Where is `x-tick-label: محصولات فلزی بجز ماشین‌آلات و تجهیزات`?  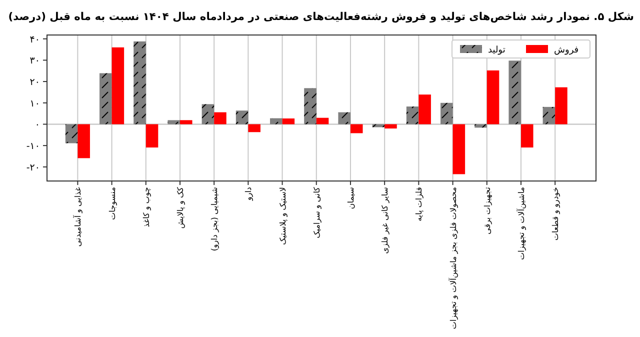 x-tick-label: محصولات فلزی بجز ماشین‌آلات و تجهیزات is located at coordinates (453, 258).